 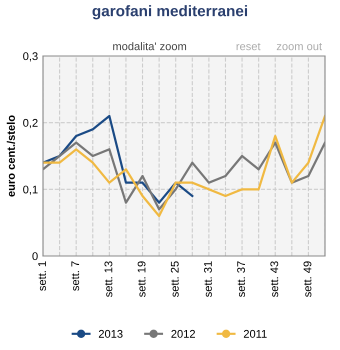 What do you see at coordinates (42, 276) in the screenshot?
I see `x-tick-label: sett. 1` at bounding box center [42, 276].